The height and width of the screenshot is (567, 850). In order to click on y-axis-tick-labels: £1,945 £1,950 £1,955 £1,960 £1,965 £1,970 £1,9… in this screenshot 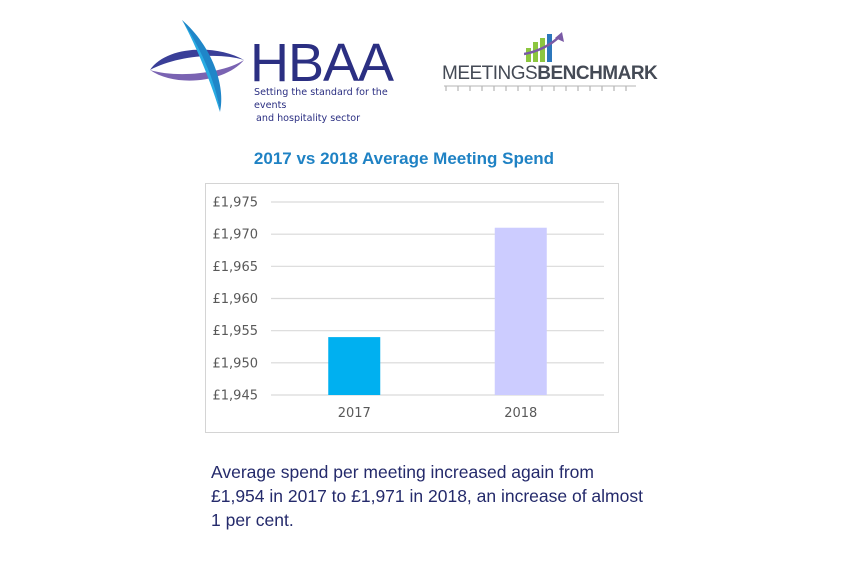, I will do `click(236, 300)`.